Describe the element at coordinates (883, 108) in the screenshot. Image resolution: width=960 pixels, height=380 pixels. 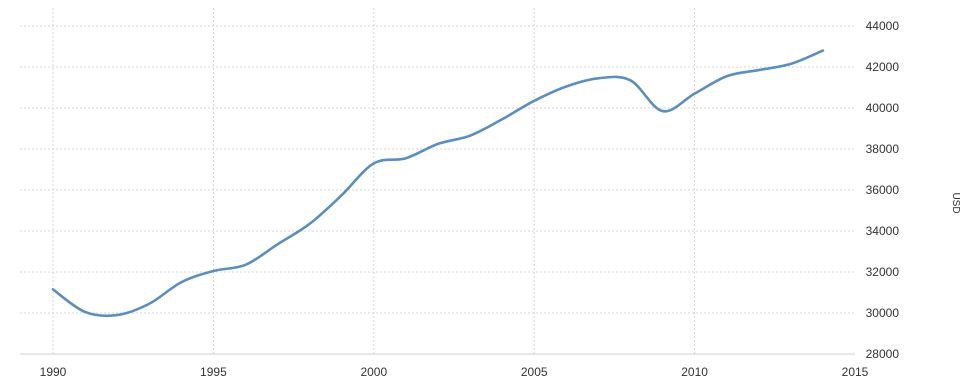
I see `y-tick-label: 40000` at that location.